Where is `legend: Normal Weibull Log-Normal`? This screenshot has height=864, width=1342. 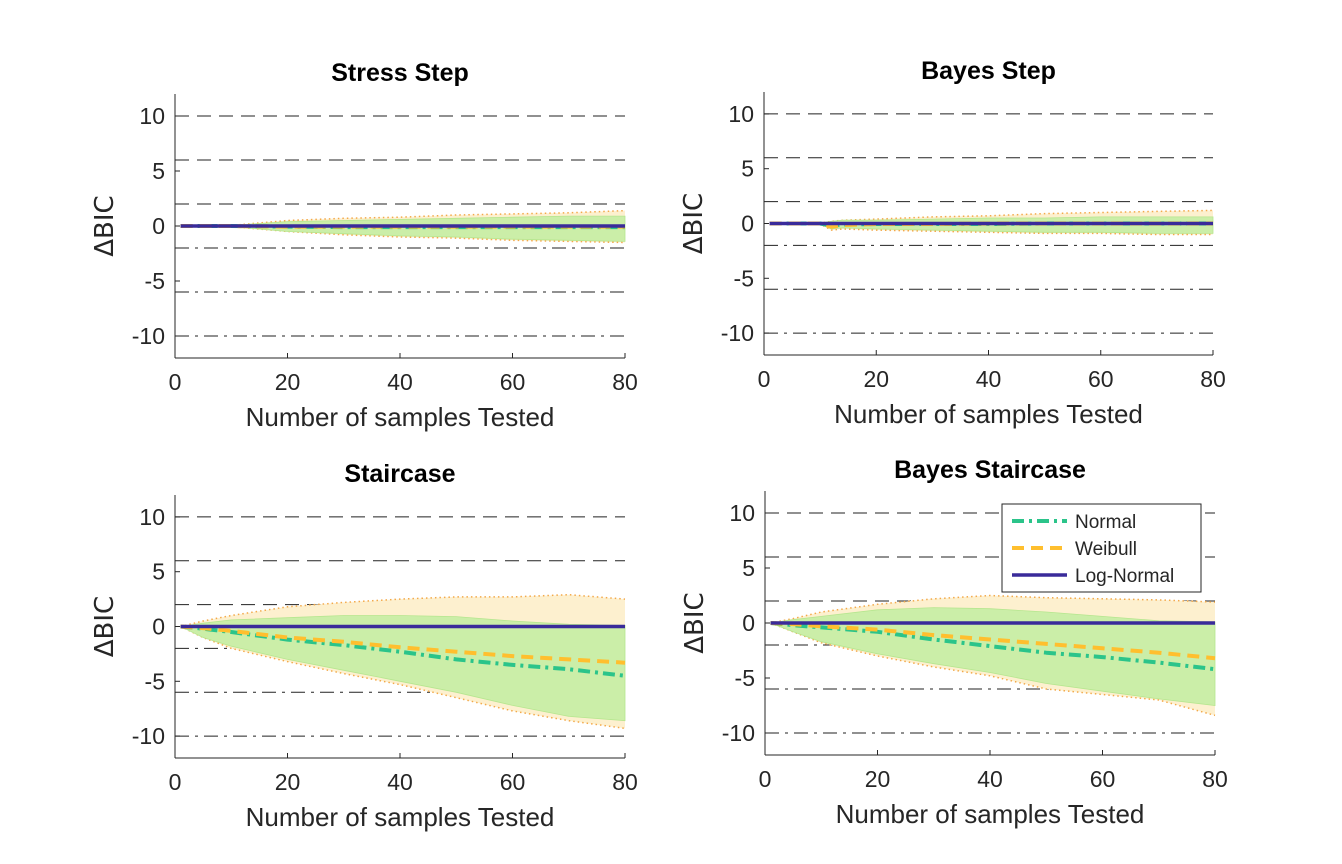 legend: Normal Weibull Log-Normal is located at coordinates (1101, 548).